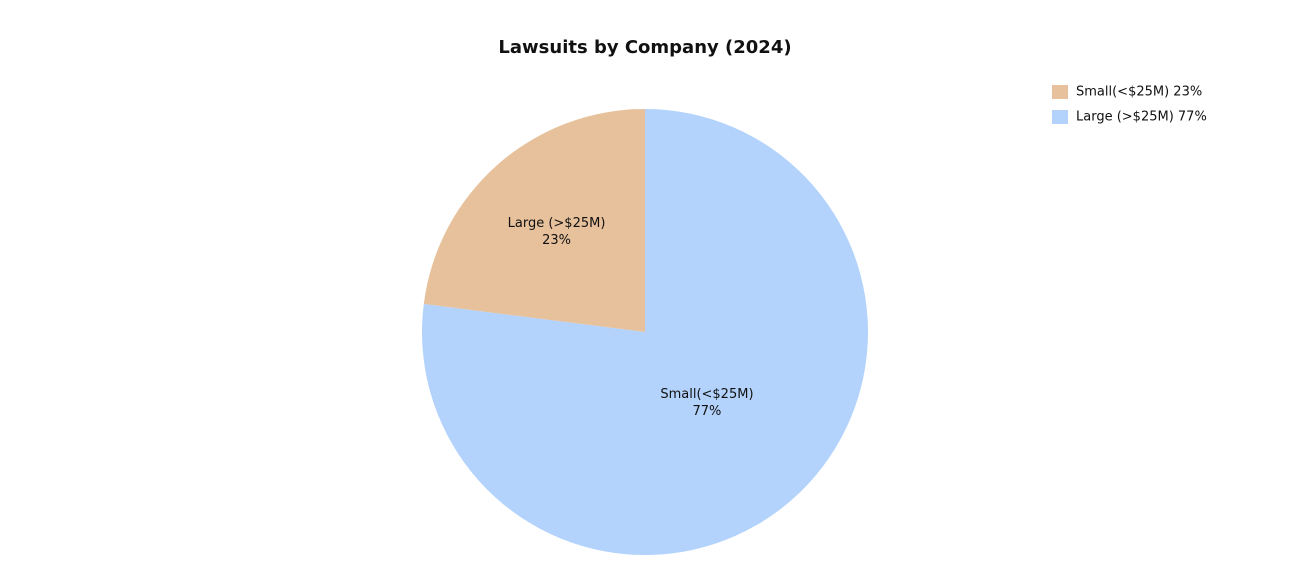 The height and width of the screenshot is (585, 1290). What do you see at coordinates (557, 223) in the screenshot?
I see `slice-label: Large (>$25M)` at bounding box center [557, 223].